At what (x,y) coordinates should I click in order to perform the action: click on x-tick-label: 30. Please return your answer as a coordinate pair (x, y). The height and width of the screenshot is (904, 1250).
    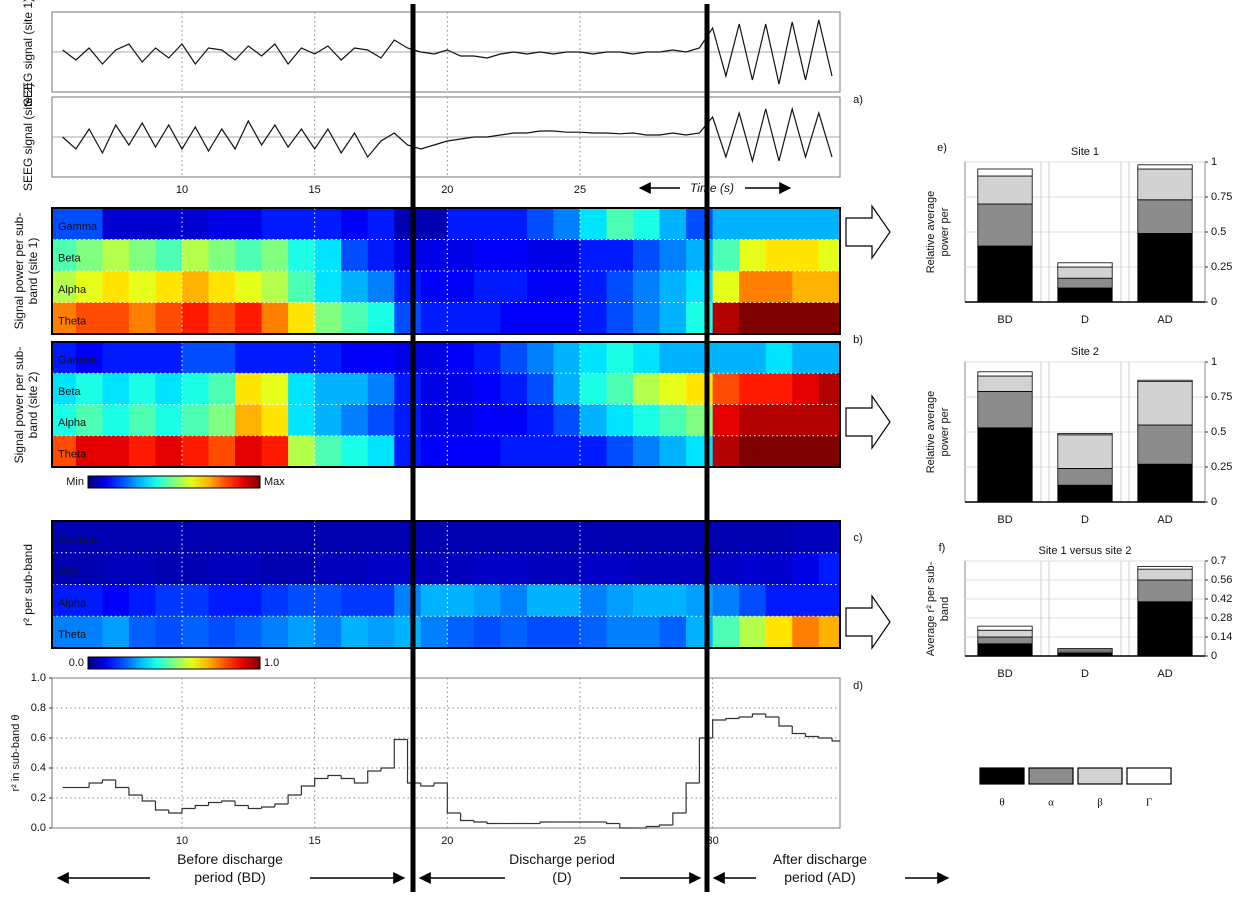
    Looking at the image, I should click on (713, 841).